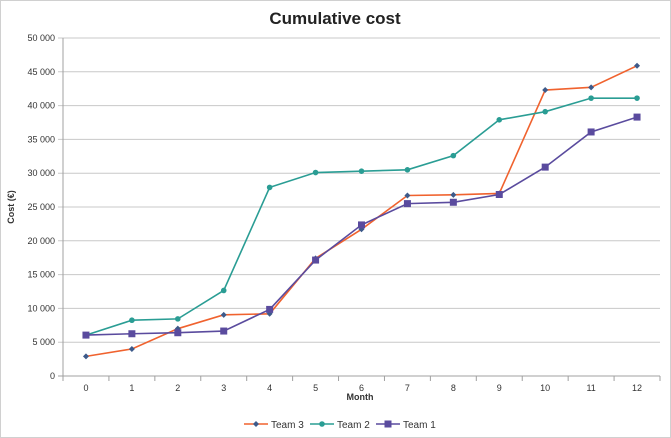 The height and width of the screenshot is (438, 671). I want to click on x-tick-label: 12, so click(637, 388).